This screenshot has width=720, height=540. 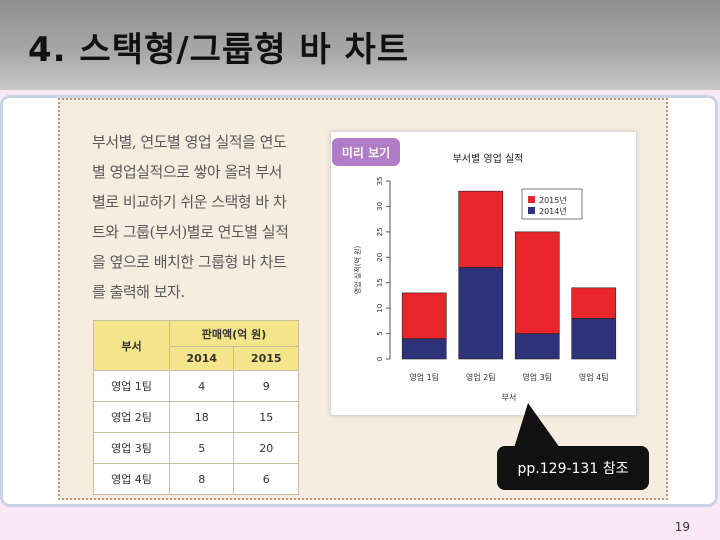 I want to click on value-cell: 18, so click(x=201, y=417).